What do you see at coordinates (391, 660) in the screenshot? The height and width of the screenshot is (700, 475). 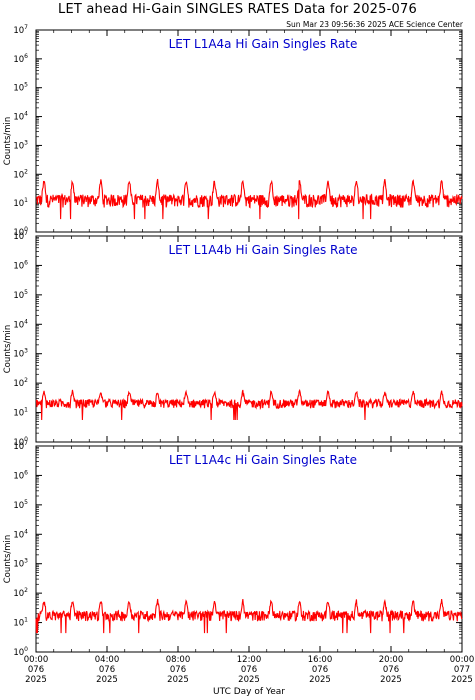 I see `x-tick-time-label: 20:00` at bounding box center [391, 660].